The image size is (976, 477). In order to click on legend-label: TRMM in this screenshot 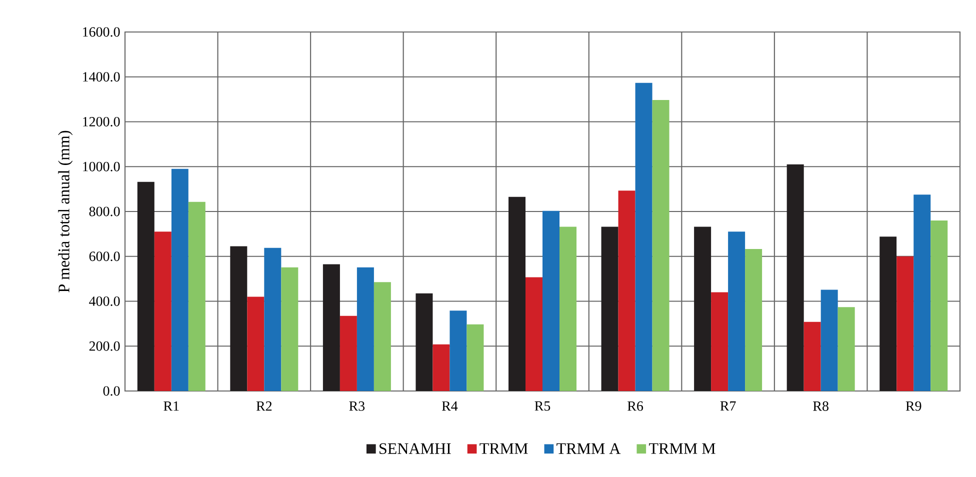, I will do `click(504, 448)`.